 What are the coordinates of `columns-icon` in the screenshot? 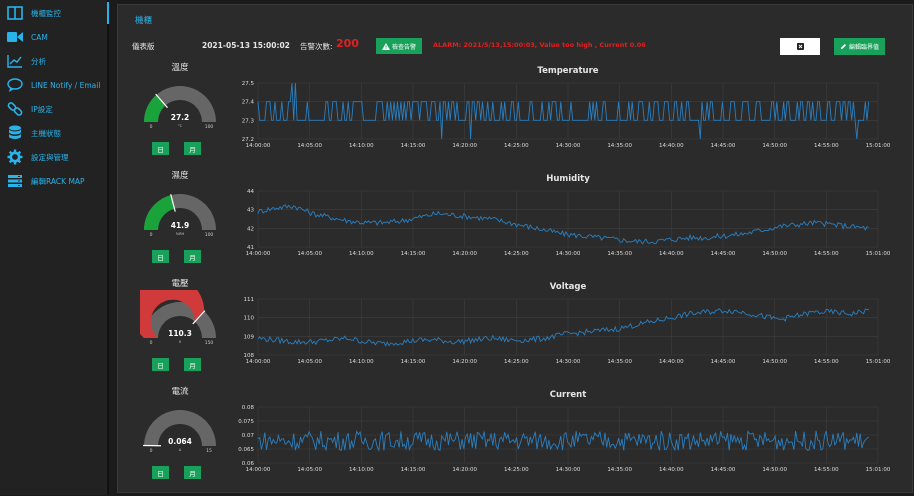 It's located at (15, 13).